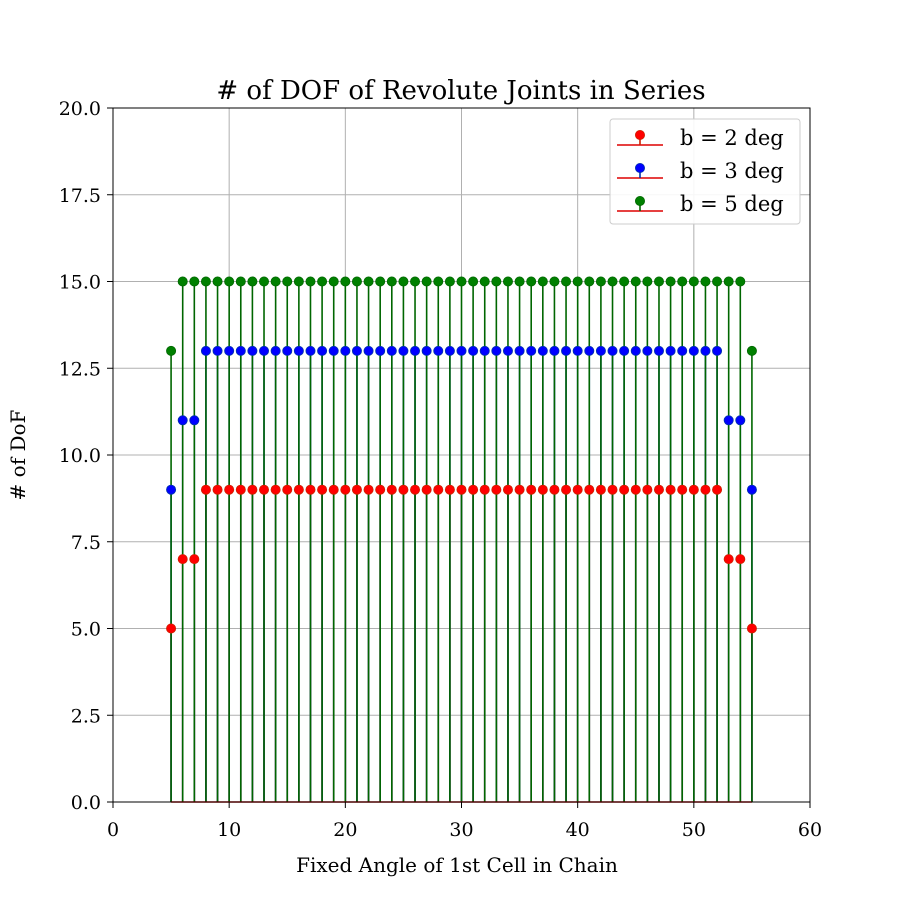 The height and width of the screenshot is (900, 900). What do you see at coordinates (86, 630) in the screenshot?
I see `y-tick-label: 5.0` at bounding box center [86, 630].